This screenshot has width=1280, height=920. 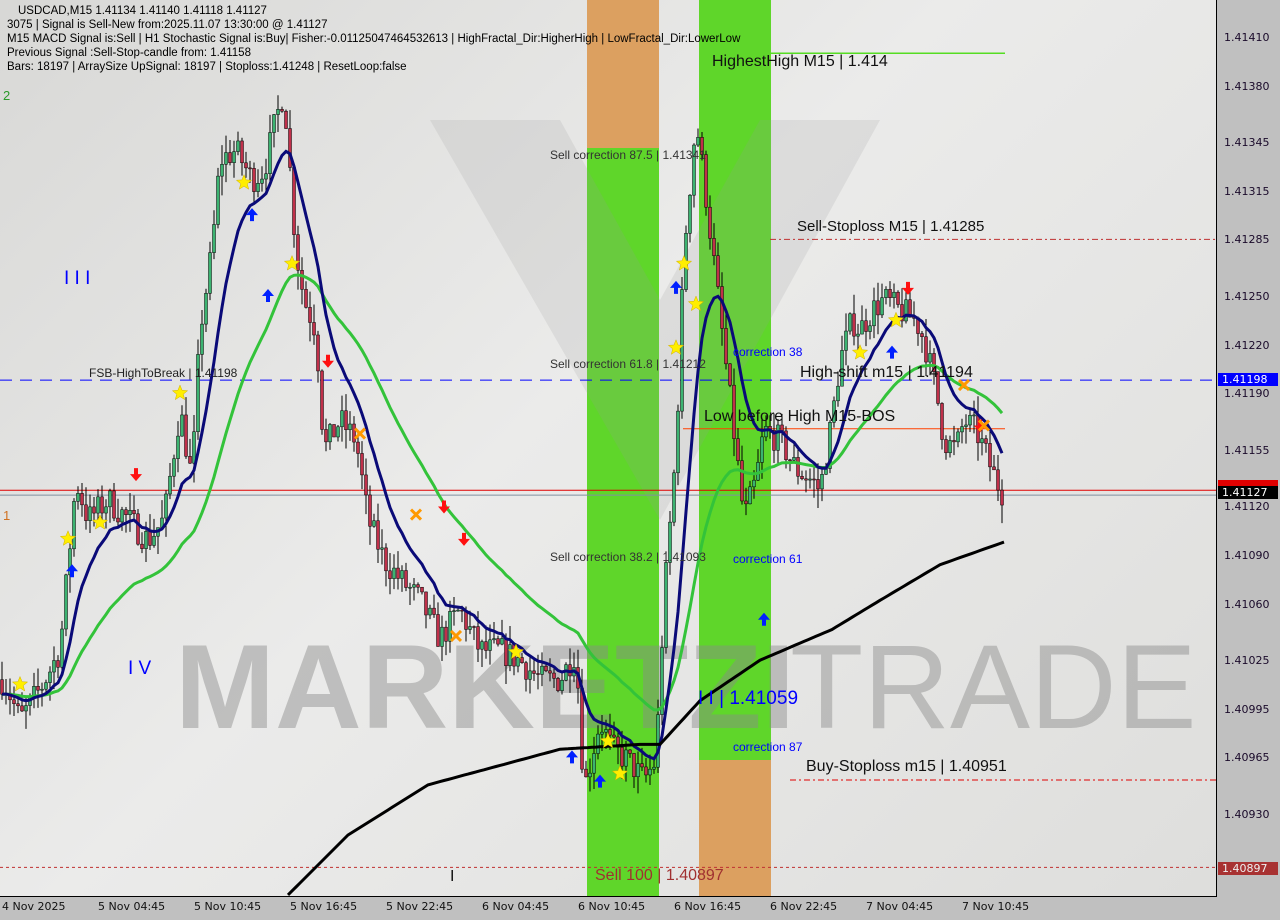 I want to click on price-tick-label: 1.41060, so click(x=1247, y=604).